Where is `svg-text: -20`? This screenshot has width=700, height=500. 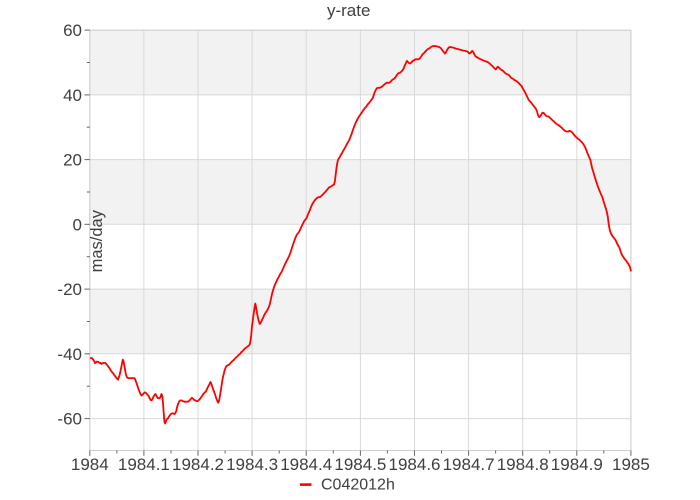 svg-text: -20 is located at coordinates (69, 289).